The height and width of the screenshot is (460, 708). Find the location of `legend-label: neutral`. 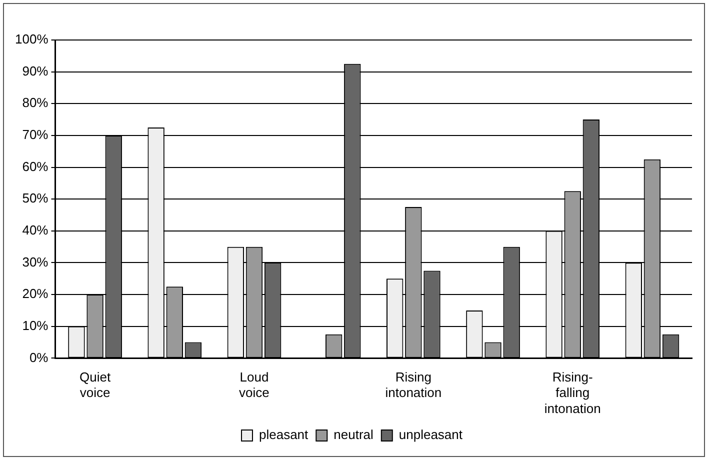

legend-label: neutral is located at coordinates (354, 434).